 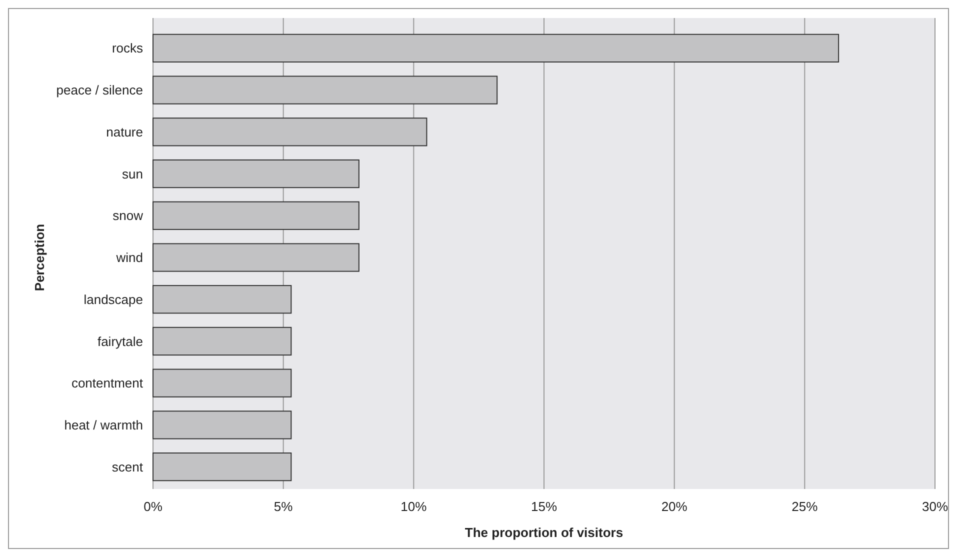 I want to click on y-tick-label: scent, so click(x=128, y=466).